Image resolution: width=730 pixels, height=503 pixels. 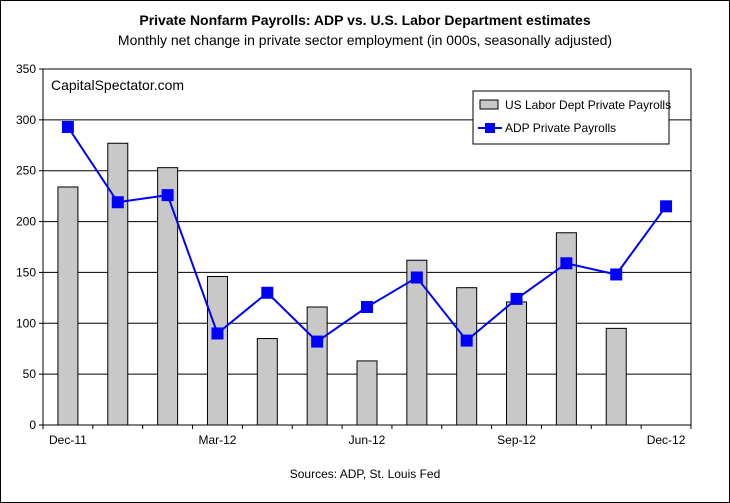 I want to click on x-tick-label: Dec-12, so click(x=666, y=440).